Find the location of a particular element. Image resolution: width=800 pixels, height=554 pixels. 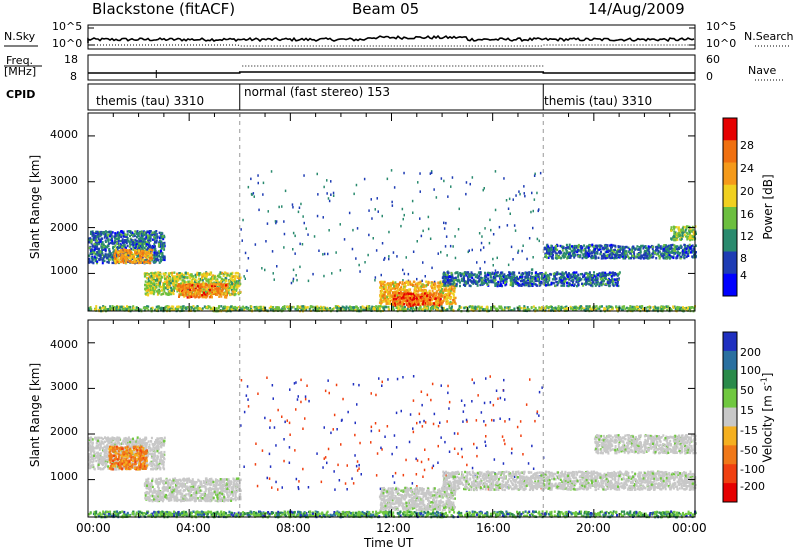

xtick-6: 00:00 is located at coordinates (689, 528).